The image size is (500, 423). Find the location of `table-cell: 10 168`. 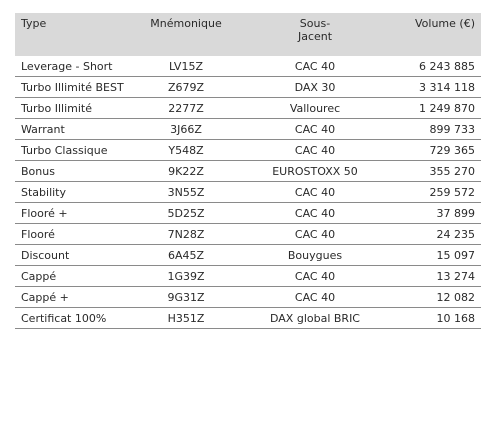

table-cell: 10 168 is located at coordinates (432, 318).